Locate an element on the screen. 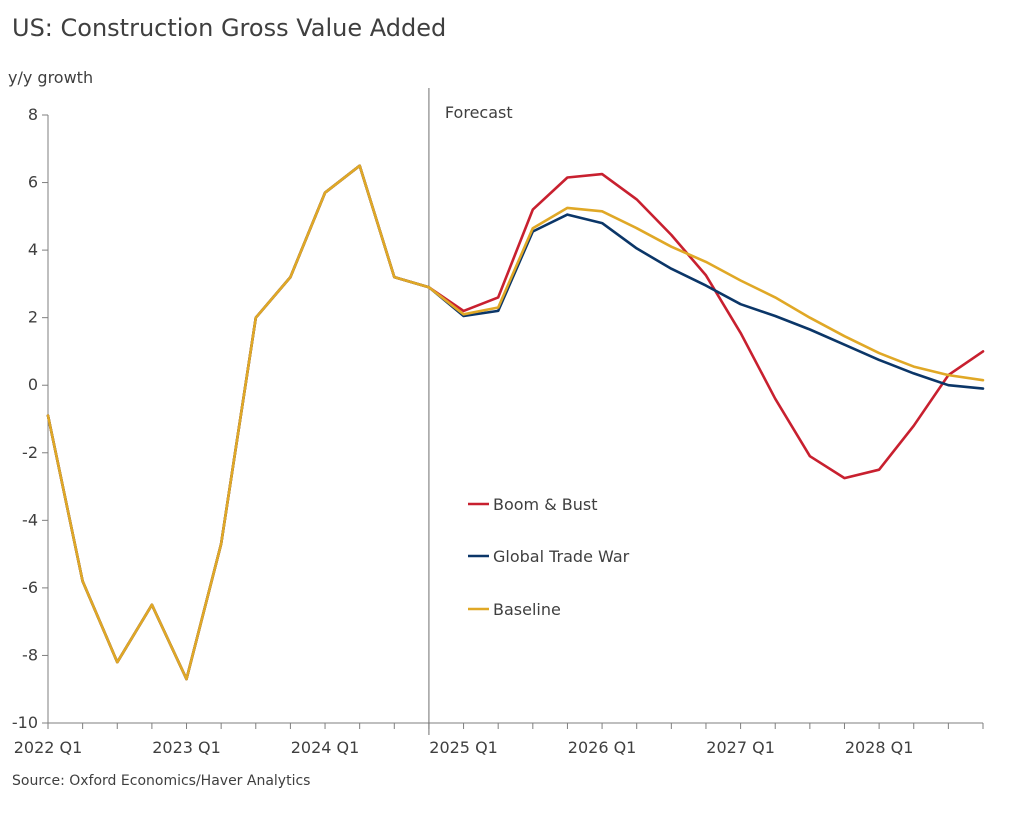 The image size is (1024, 819). legend-label: Baseline is located at coordinates (527, 609).